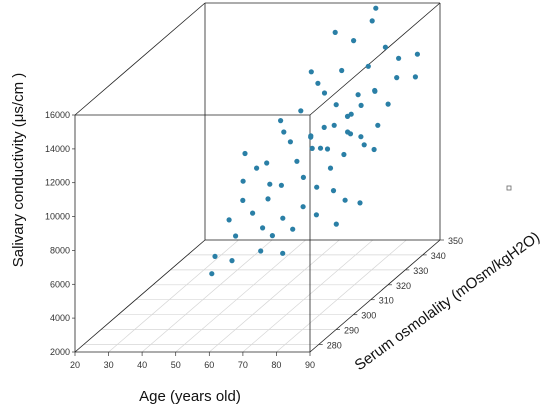 This screenshot has height=411, width=550. What do you see at coordinates (386, 301) in the screenshot?
I see `y-tick-label: 310` at bounding box center [386, 301].